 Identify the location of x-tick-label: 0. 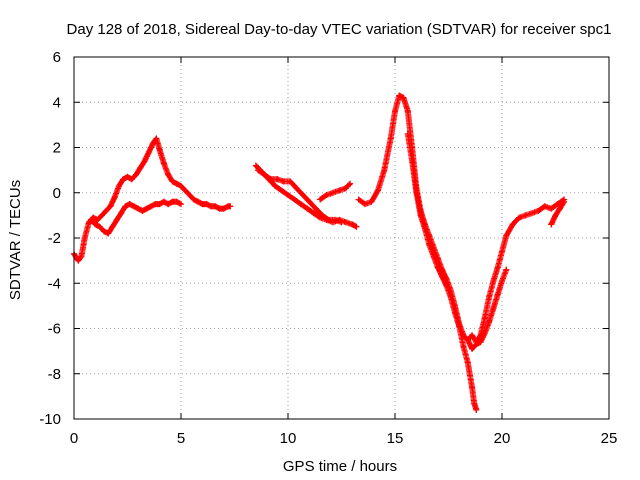
(74, 438).